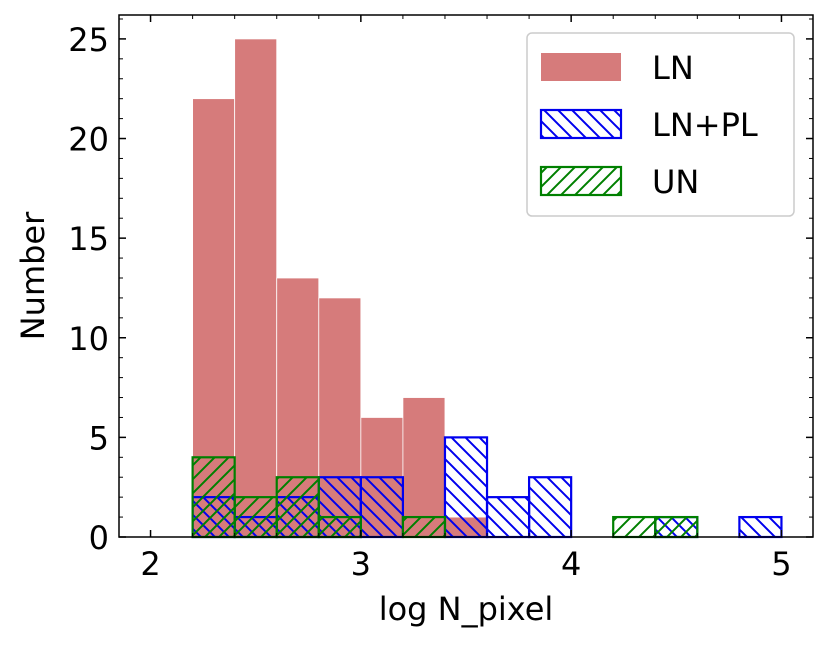  What do you see at coordinates (88, 239) in the screenshot?
I see `y-tick-label-3: 15` at bounding box center [88, 239].